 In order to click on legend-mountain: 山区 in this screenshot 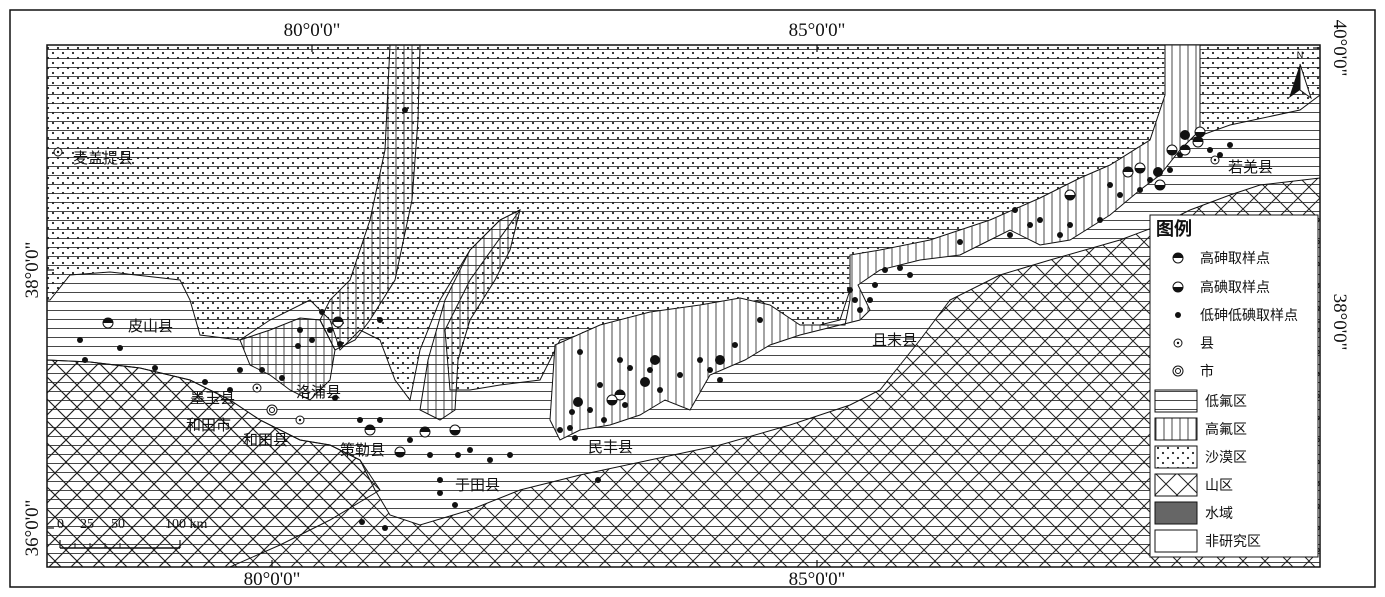, I will do `click(1193, 485)`.